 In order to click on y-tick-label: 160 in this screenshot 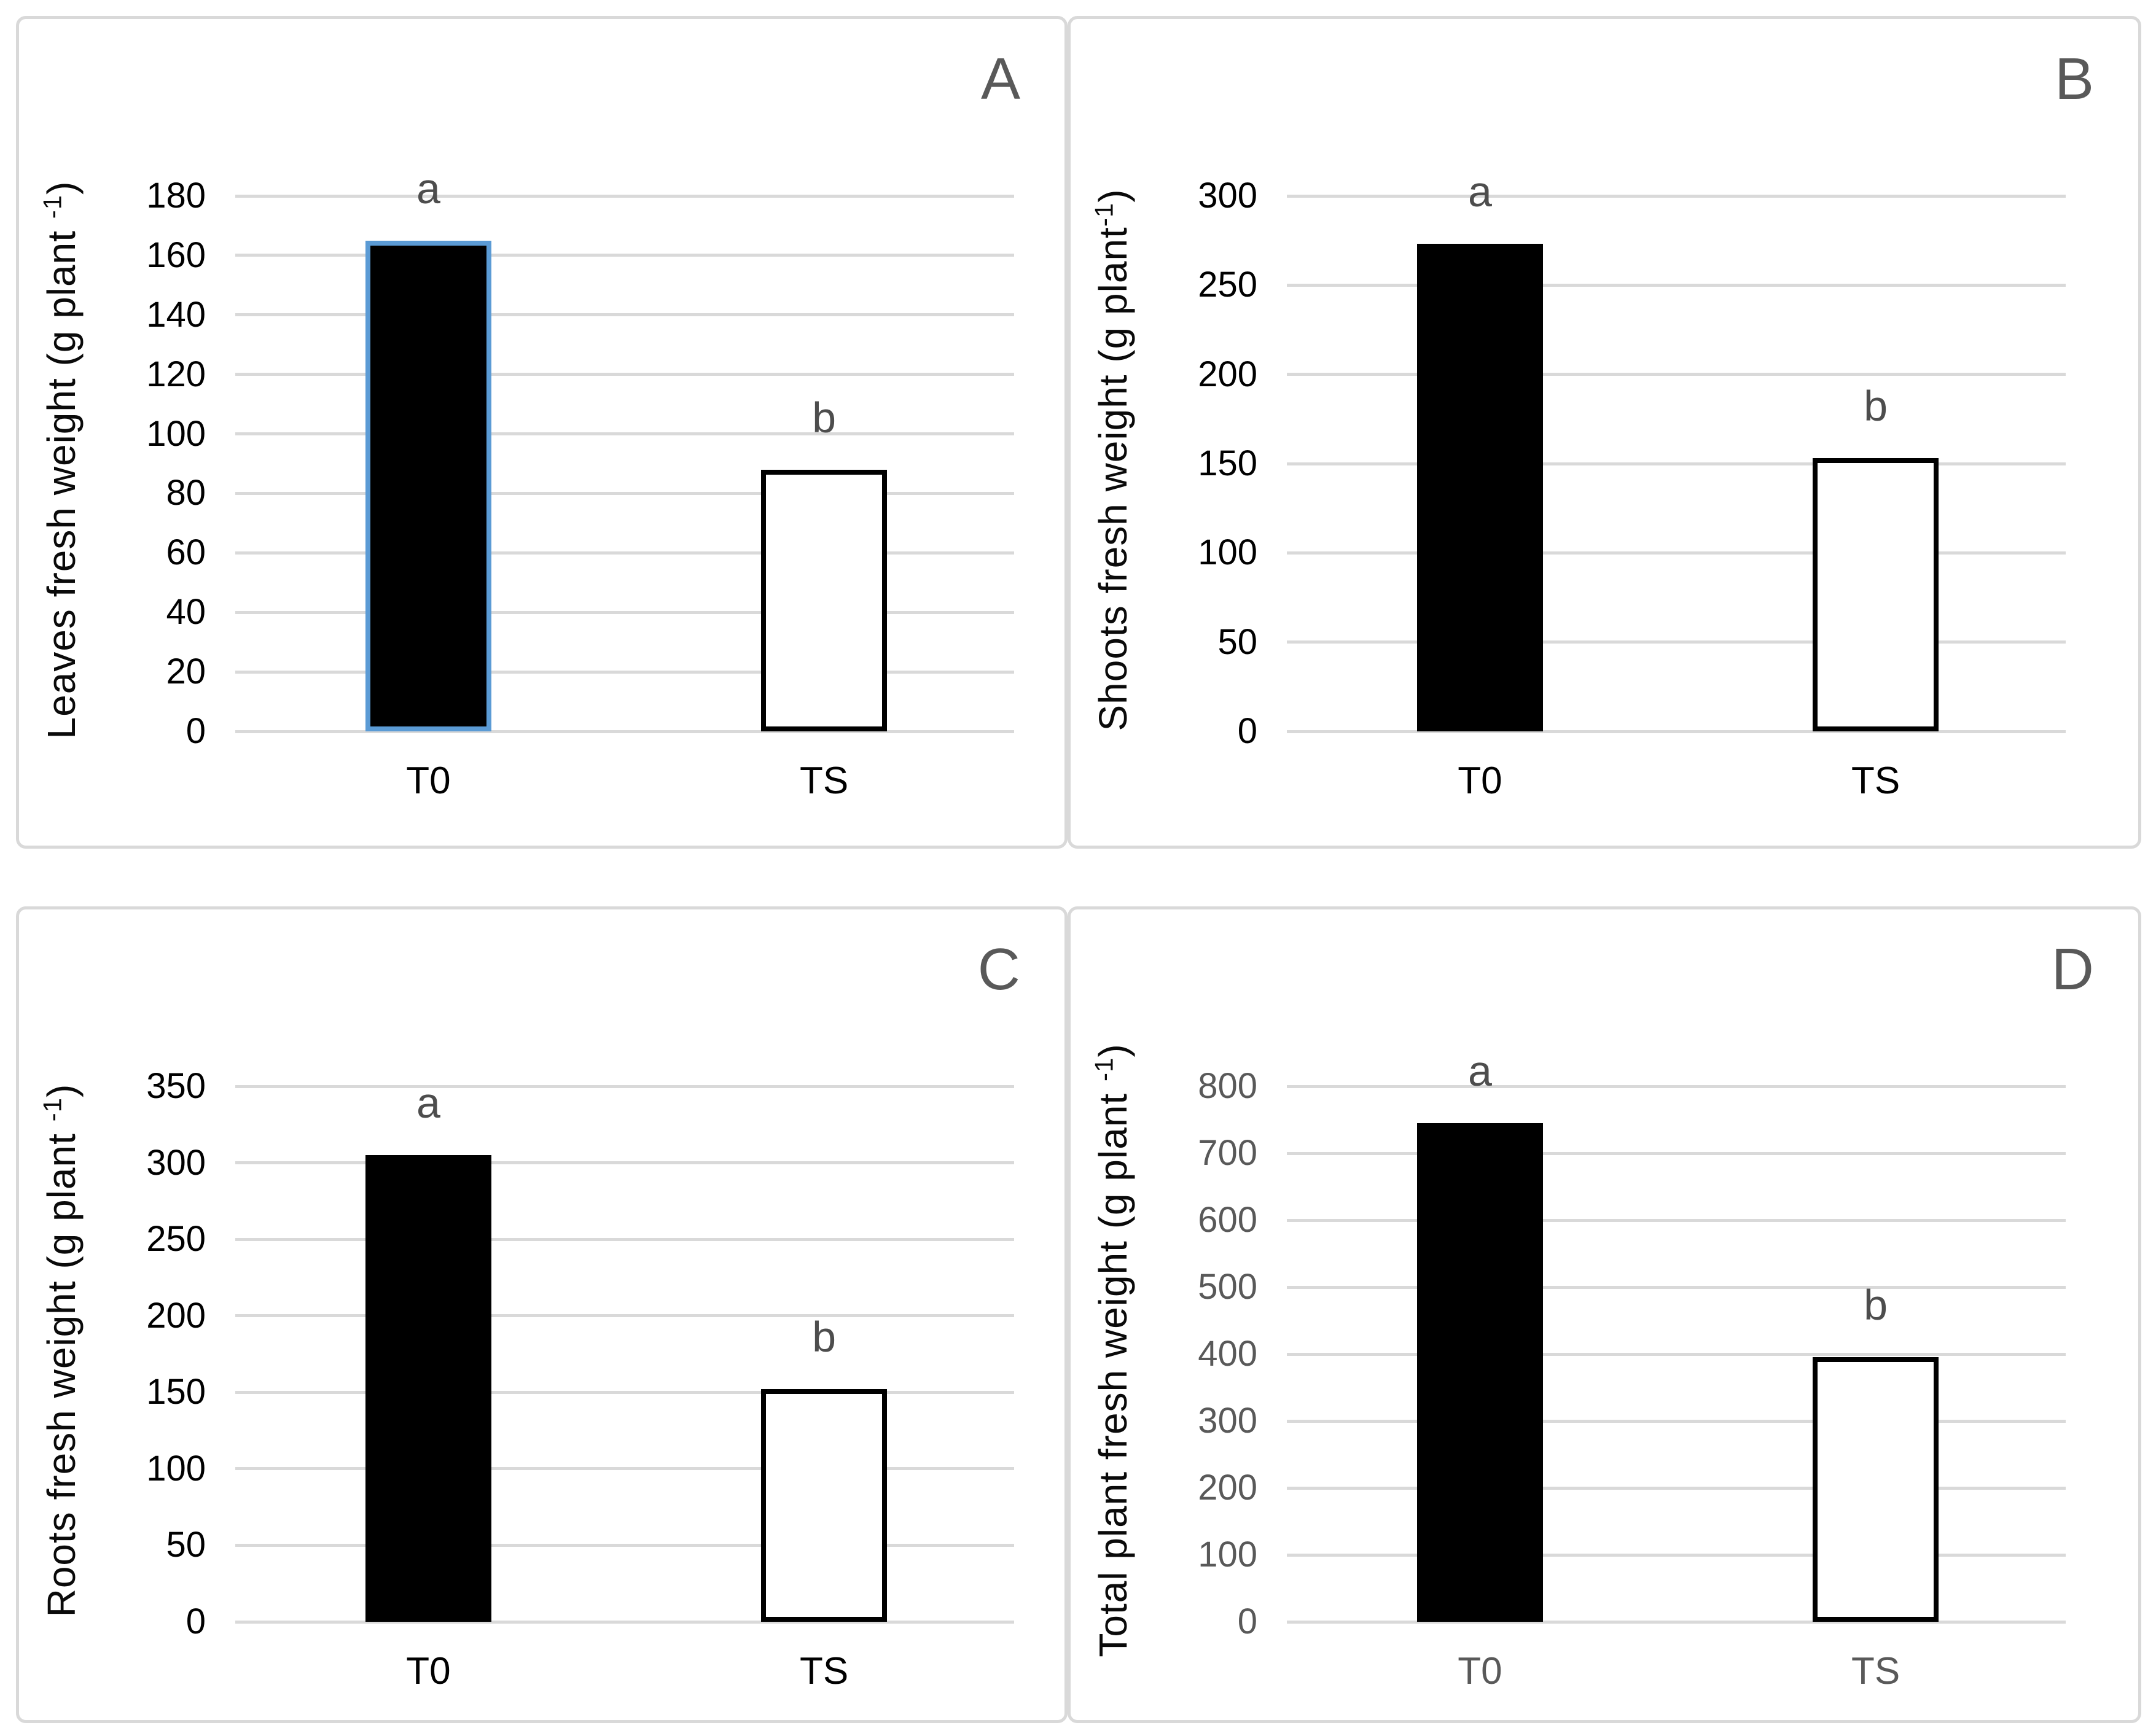, I will do `click(176, 255)`.